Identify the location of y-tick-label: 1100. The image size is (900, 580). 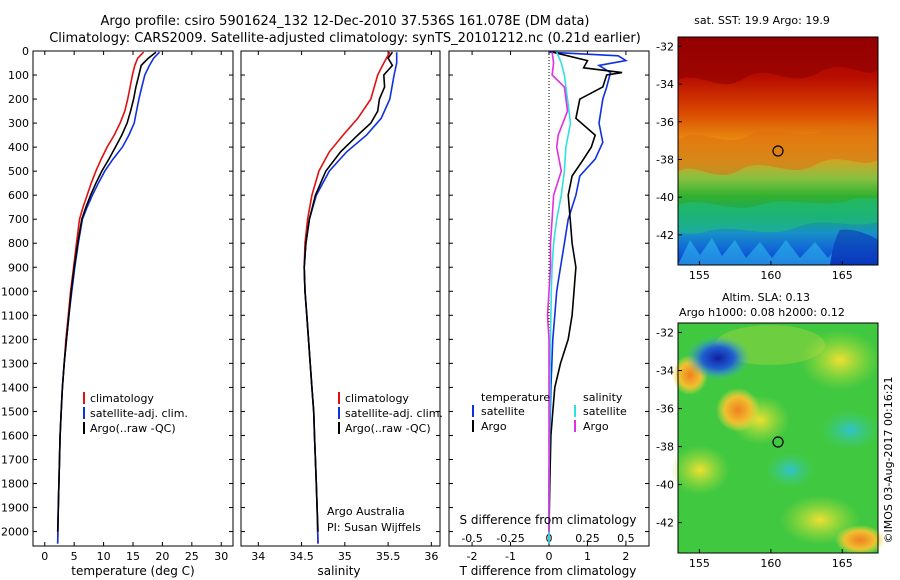
(15, 315).